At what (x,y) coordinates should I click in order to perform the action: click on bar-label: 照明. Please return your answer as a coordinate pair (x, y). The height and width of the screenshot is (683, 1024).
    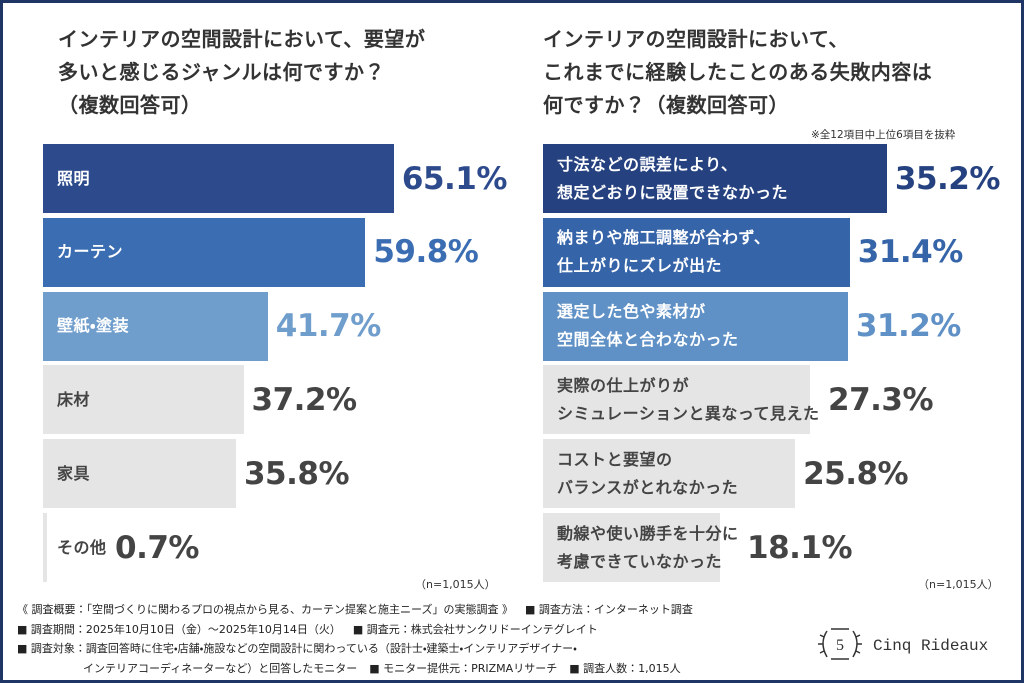
    Looking at the image, I should click on (74, 178).